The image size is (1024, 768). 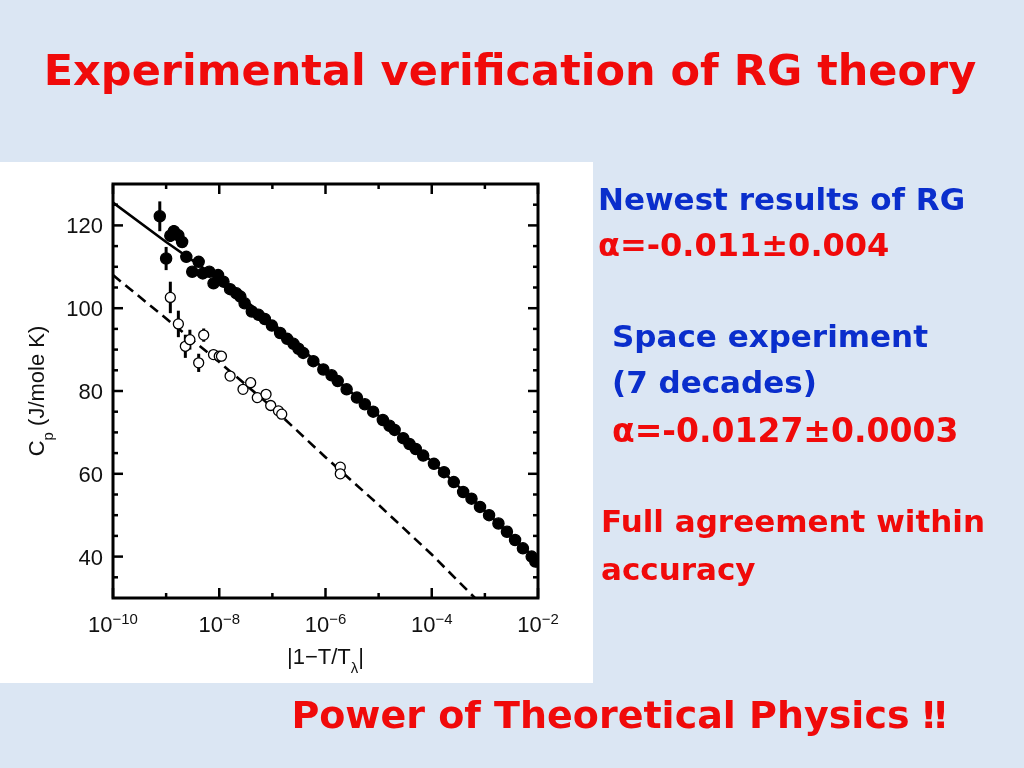 What do you see at coordinates (431, 623) in the screenshot?
I see `x-tick-label: 10$^{−4}$` at bounding box center [431, 623].